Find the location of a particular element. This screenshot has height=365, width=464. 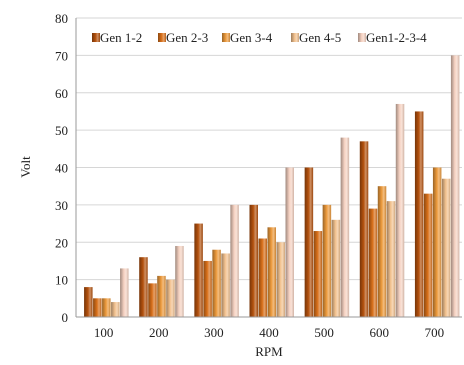

y-tick-label: 70 is located at coordinates (61, 55).